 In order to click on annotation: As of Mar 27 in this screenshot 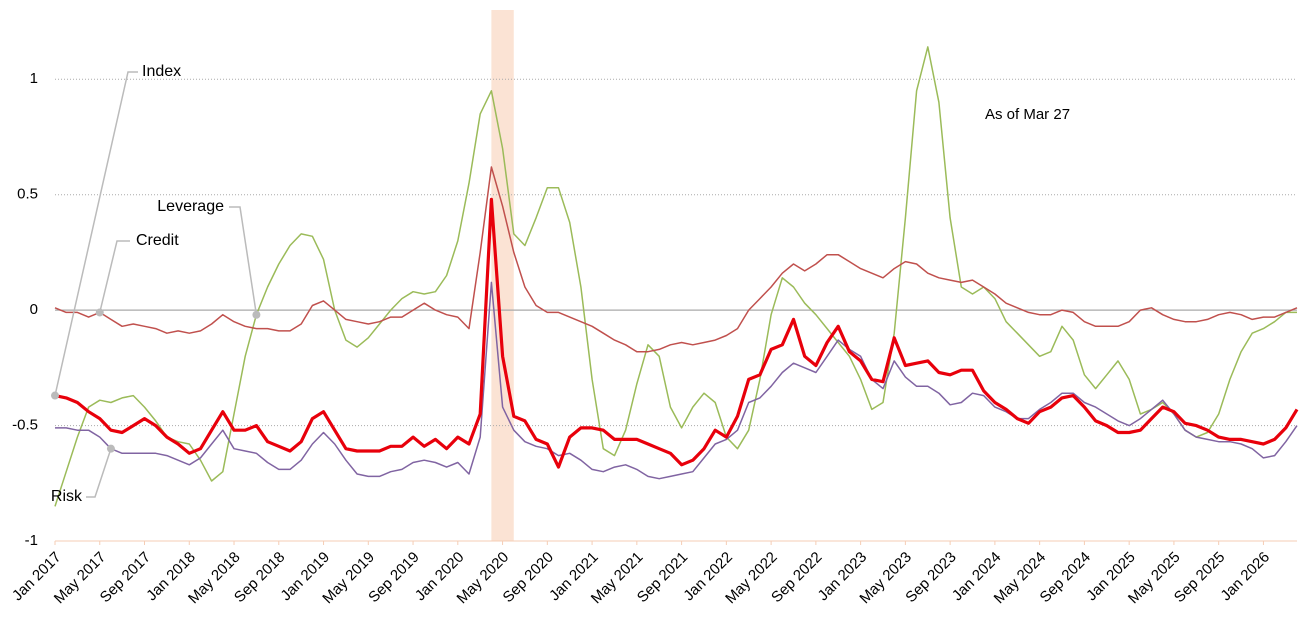, I will do `click(1027, 114)`.